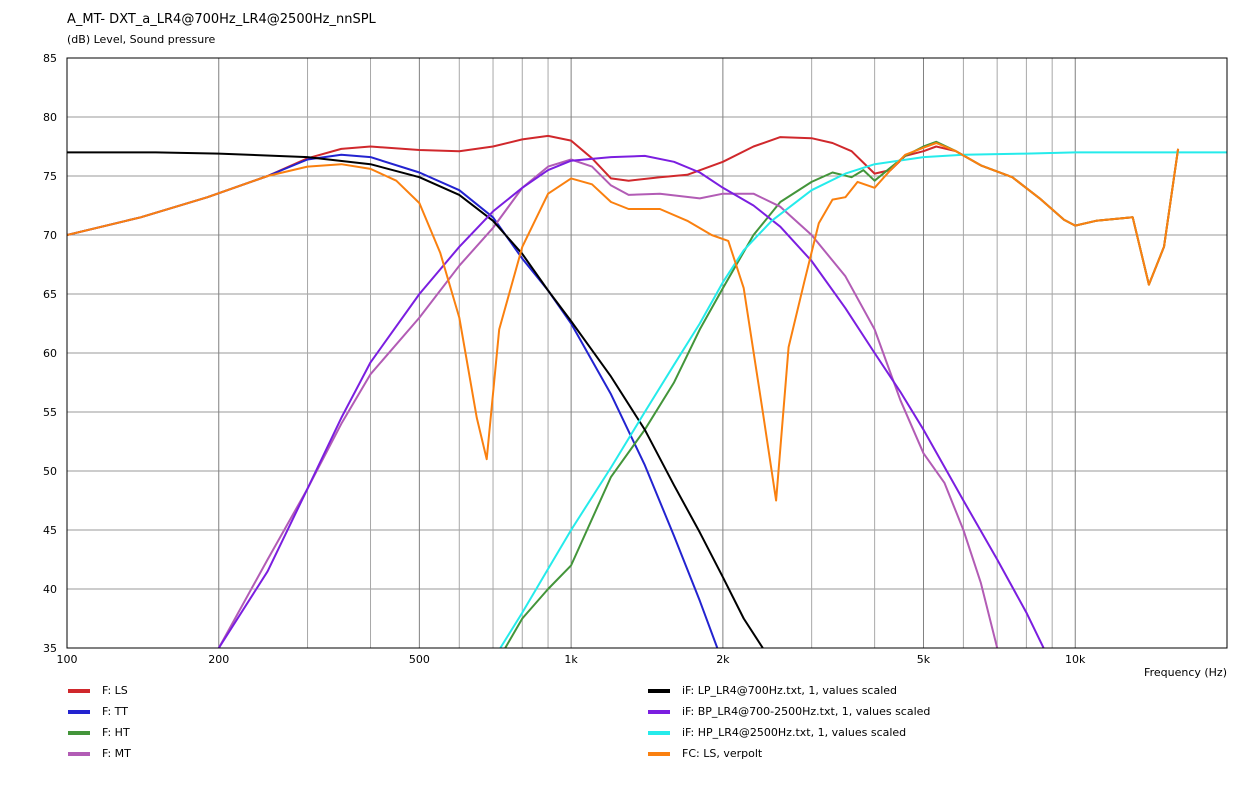 The image size is (1251, 789). What do you see at coordinates (1075, 659) in the screenshot?
I see `x-tick-label: 10k` at bounding box center [1075, 659].